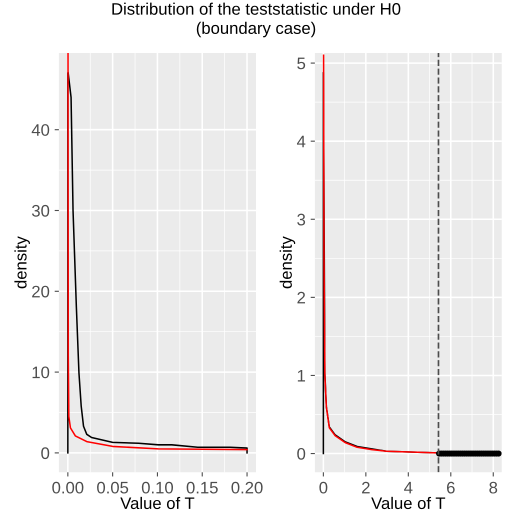  Describe the element at coordinates (68, 488) in the screenshot. I see `x-tick-label: 0.00` at that location.